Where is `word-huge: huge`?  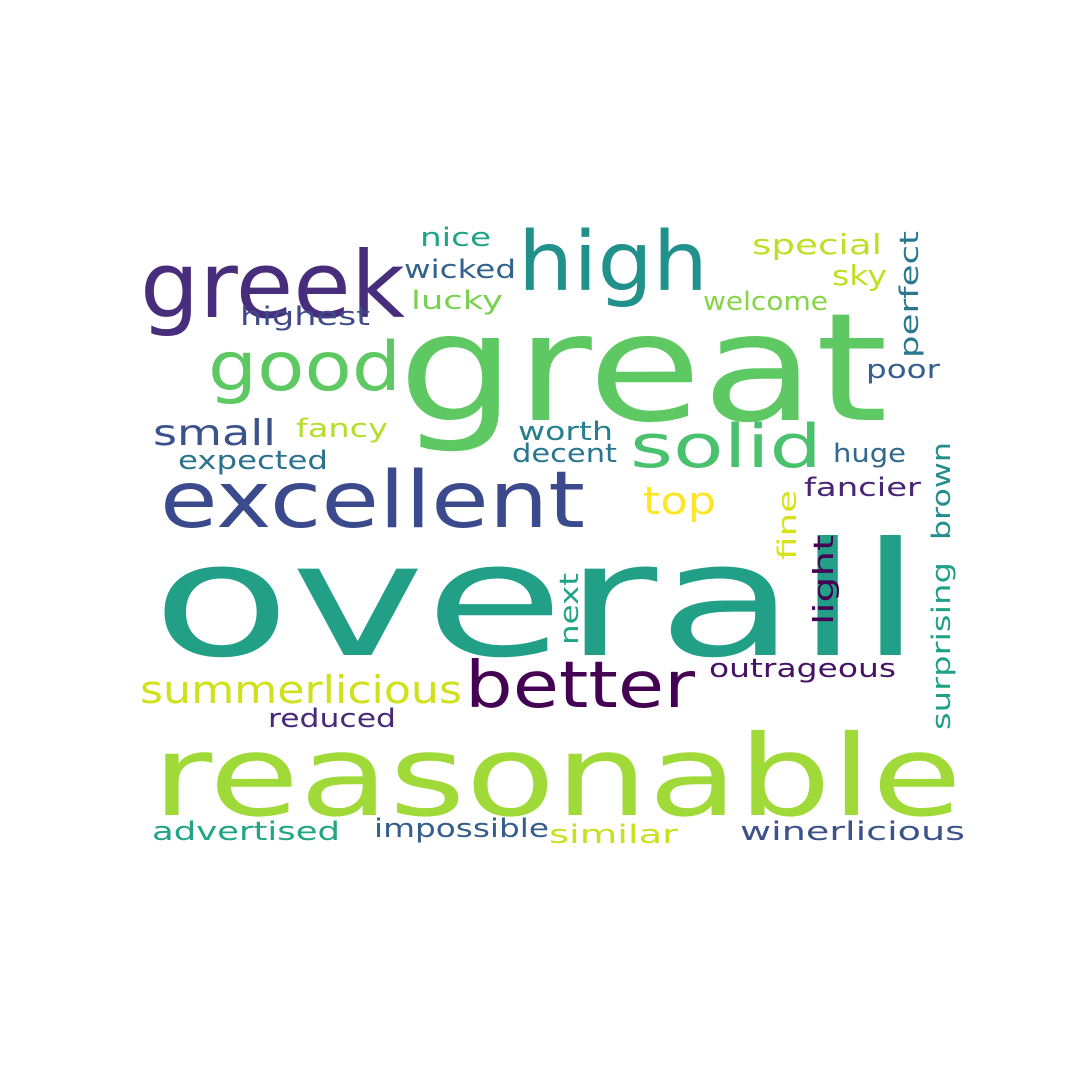 word-huge: huge is located at coordinates (869, 454).